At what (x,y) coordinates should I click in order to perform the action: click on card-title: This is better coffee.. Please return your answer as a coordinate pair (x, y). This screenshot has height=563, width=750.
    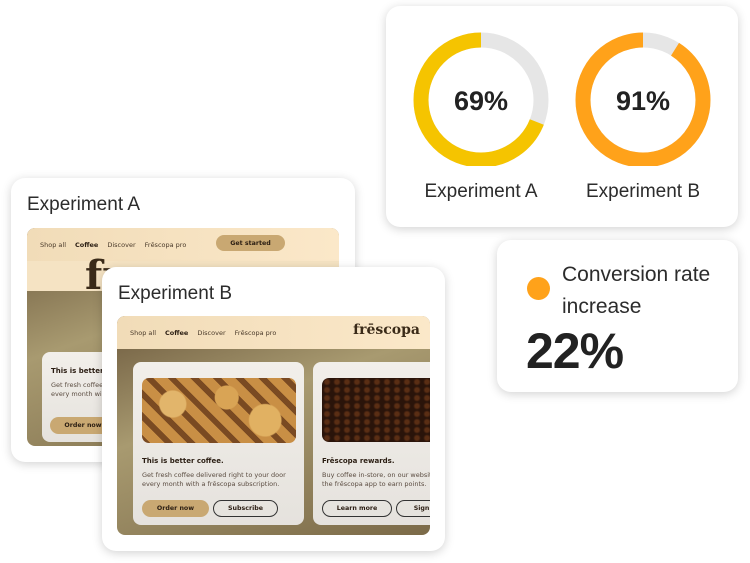
    Looking at the image, I should click on (183, 461).